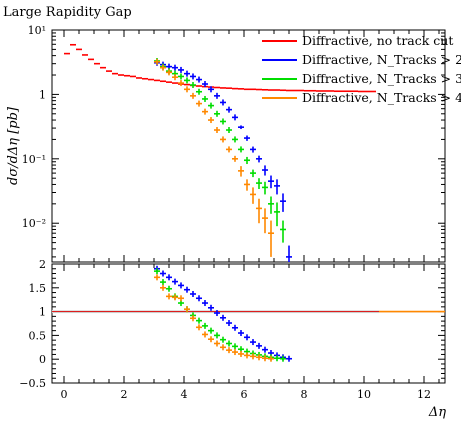 This screenshot has height=422, width=461. I want to click on main-y-tick-label: 10⁻², so click(34, 223).